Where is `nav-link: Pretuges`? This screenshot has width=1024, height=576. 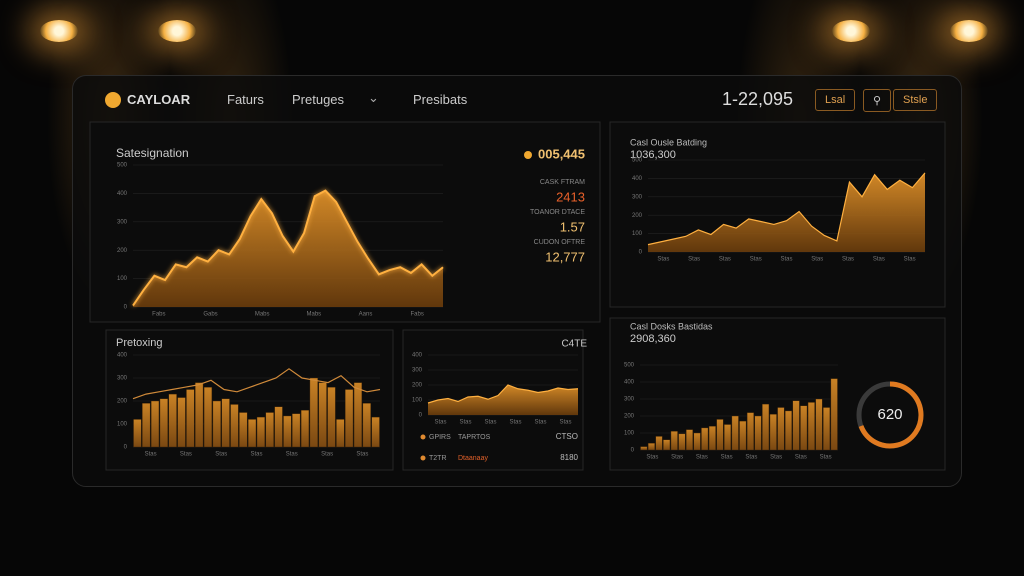 nav-link: Pretuges is located at coordinates (318, 99).